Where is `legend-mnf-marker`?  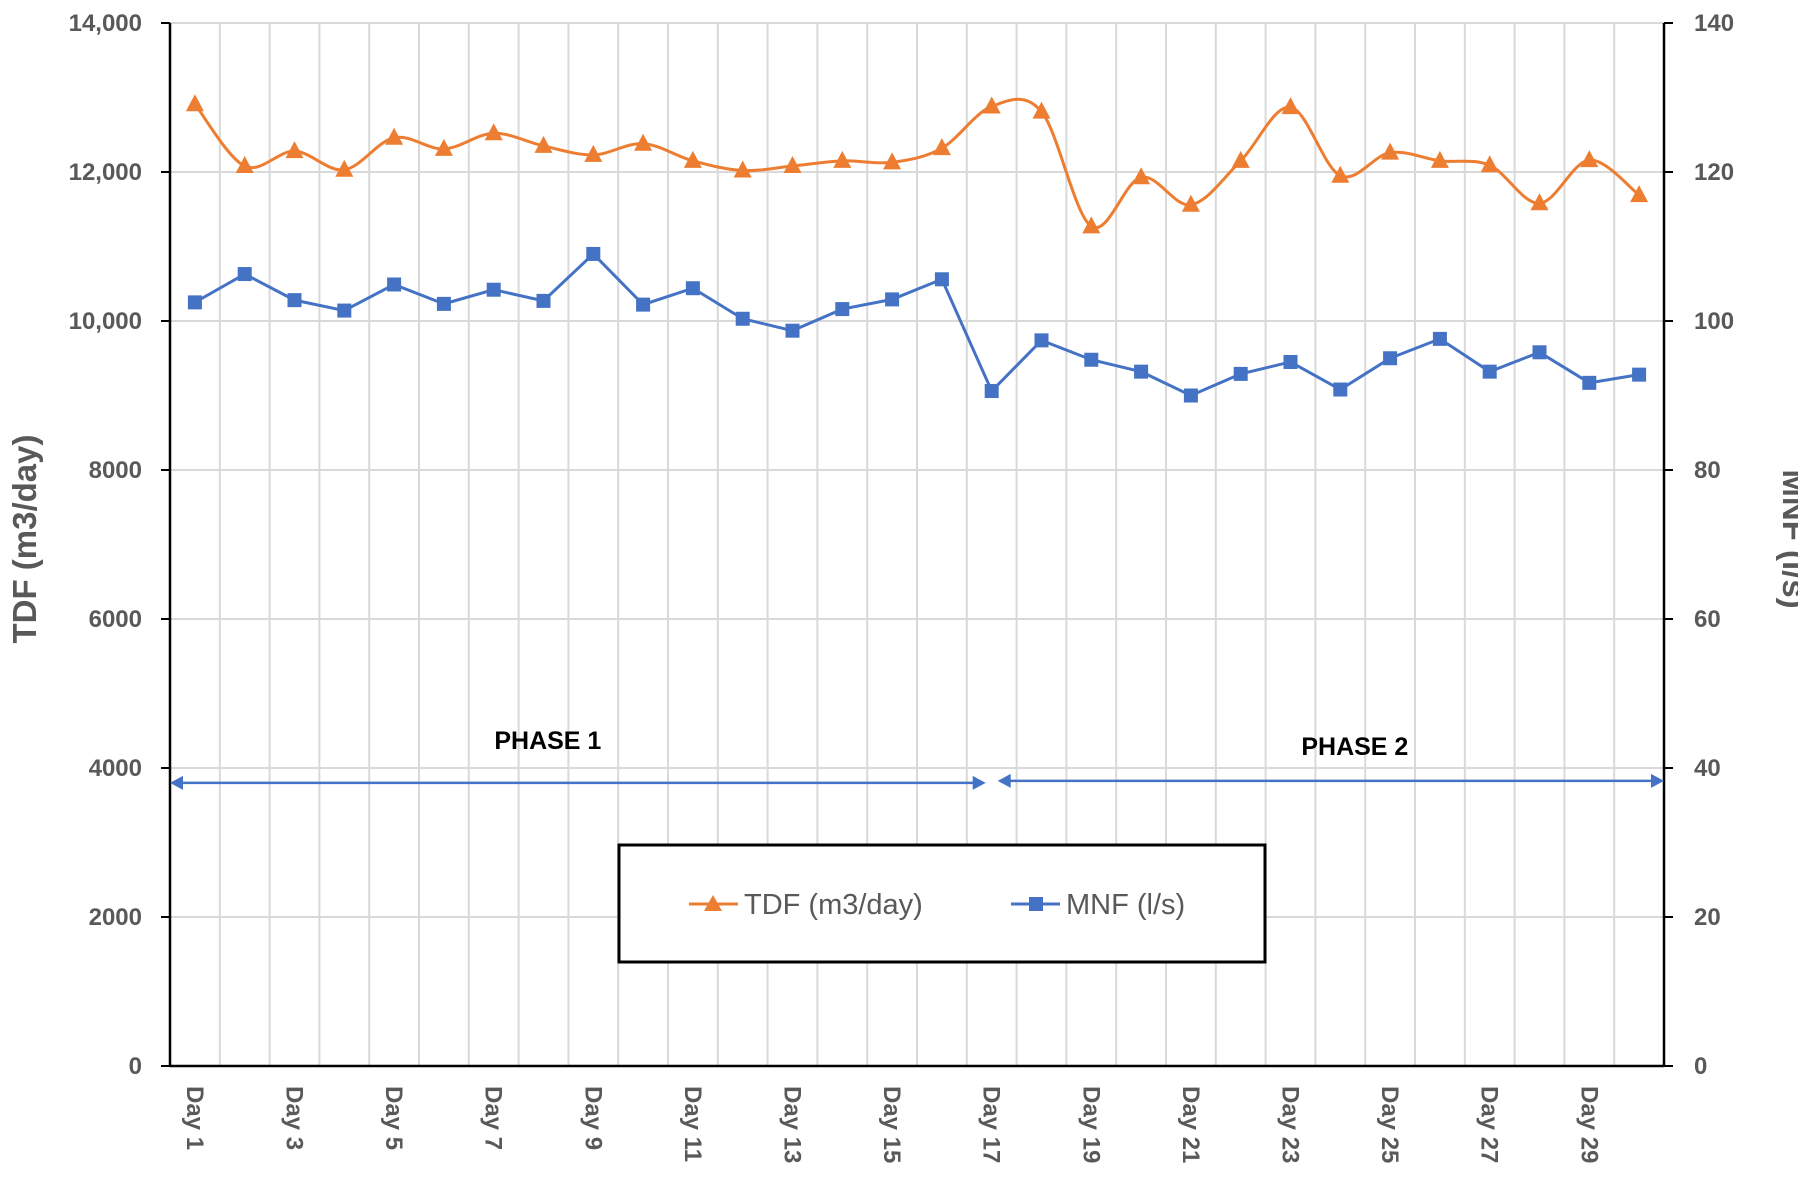 legend-mnf-marker is located at coordinates (1036, 904).